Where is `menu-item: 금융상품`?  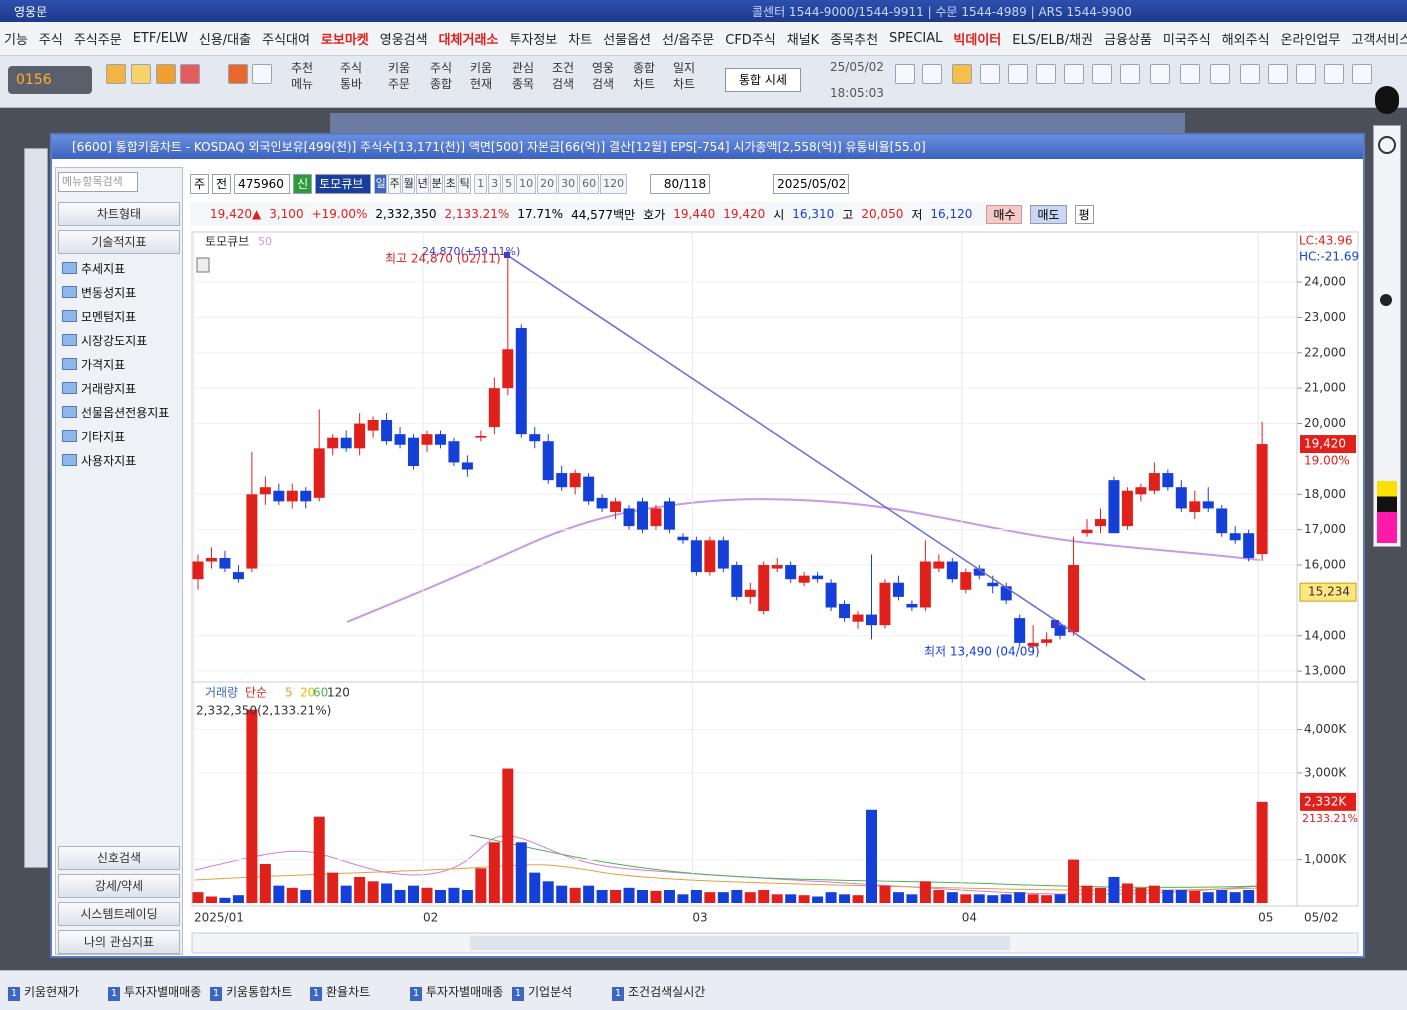
menu-item: 금융상품 is located at coordinates (1128, 40).